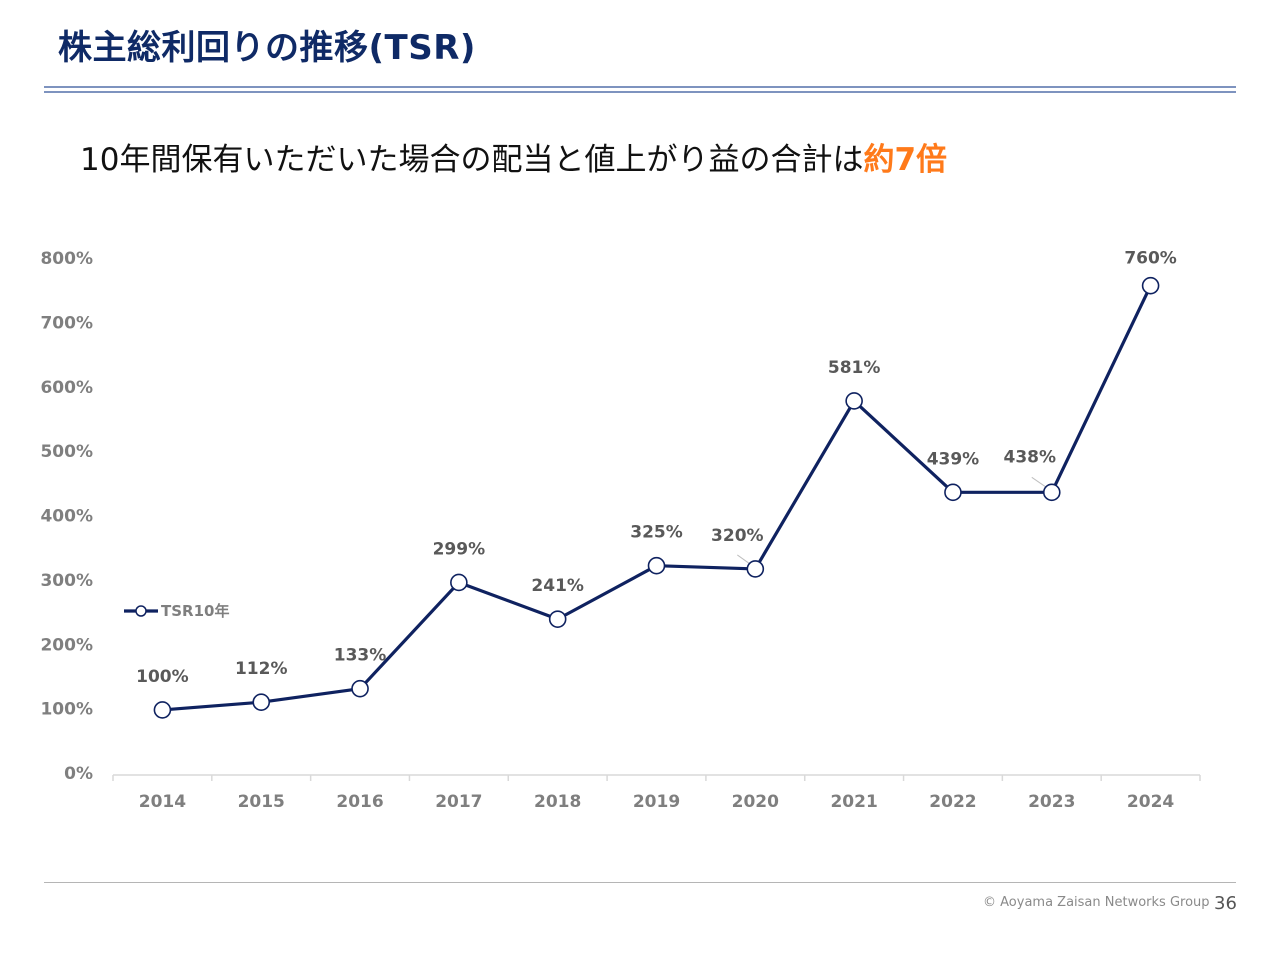 This screenshot has width=1280, height=960. What do you see at coordinates (162, 677) in the screenshot?
I see `data-label: 100%` at bounding box center [162, 677].